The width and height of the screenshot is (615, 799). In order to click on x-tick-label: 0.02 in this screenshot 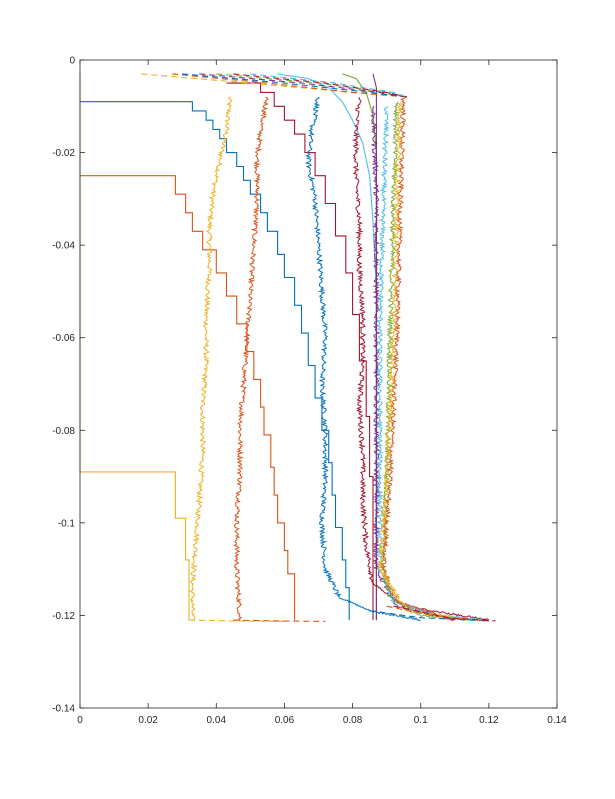, I will do `click(148, 720)`.